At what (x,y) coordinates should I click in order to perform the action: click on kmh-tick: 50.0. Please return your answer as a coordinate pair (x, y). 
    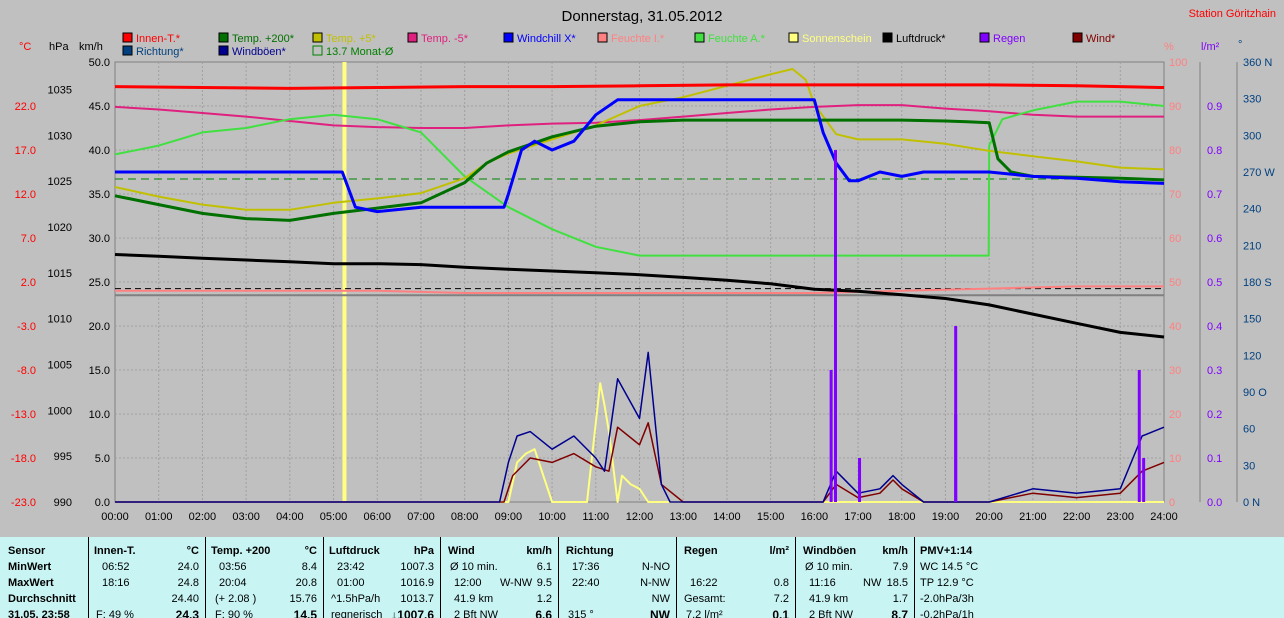
    Looking at the image, I should click on (99, 63).